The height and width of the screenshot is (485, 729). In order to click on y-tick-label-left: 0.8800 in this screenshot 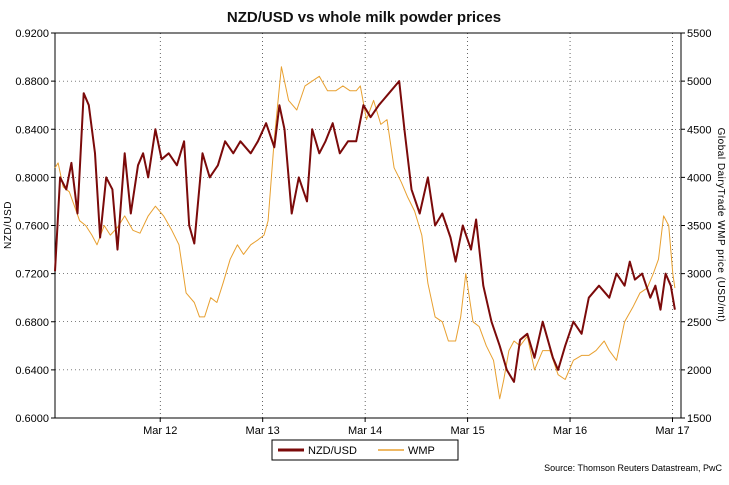, I will do `click(32, 82)`.